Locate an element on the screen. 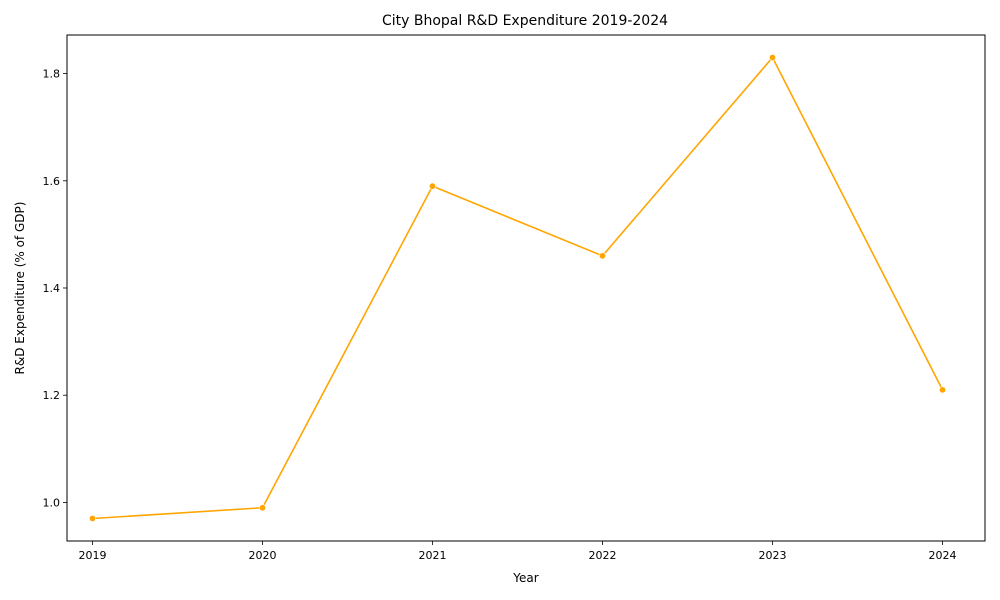  x-tick-label: 2022 is located at coordinates (603, 555).